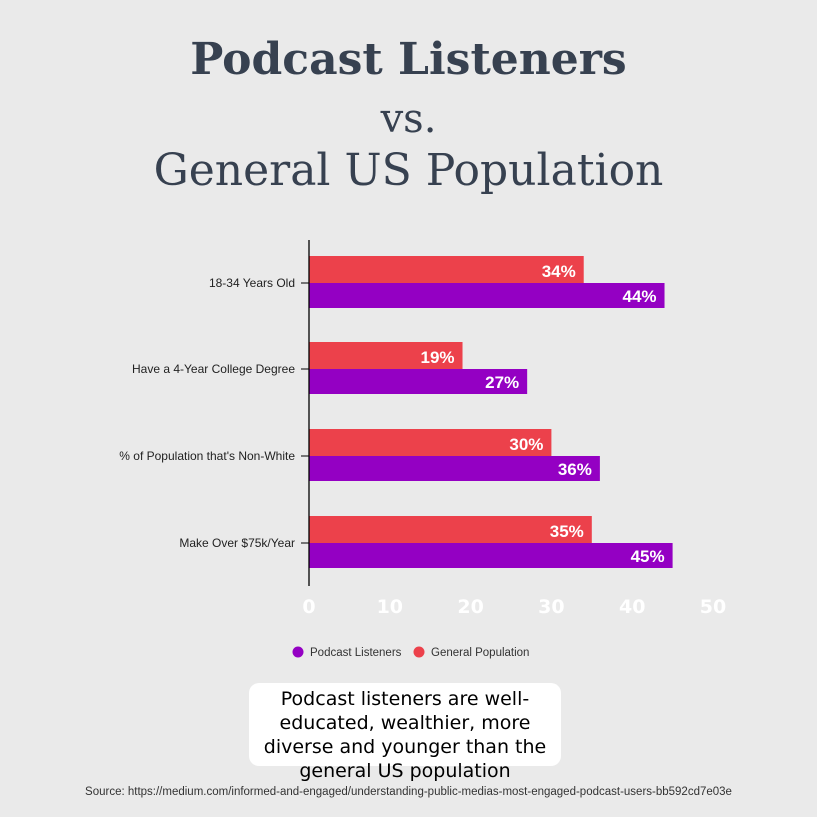  Describe the element at coordinates (551, 607) in the screenshot. I see `x-tick-label: 30` at that location.